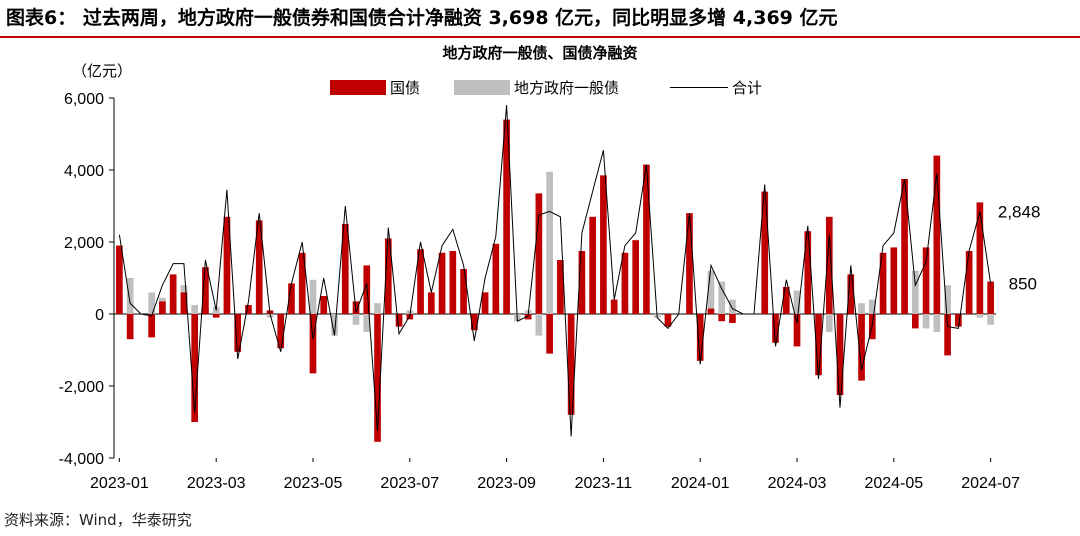  Describe the element at coordinates (604, 483) in the screenshot. I see `x-tick-label: 2023-11` at that location.